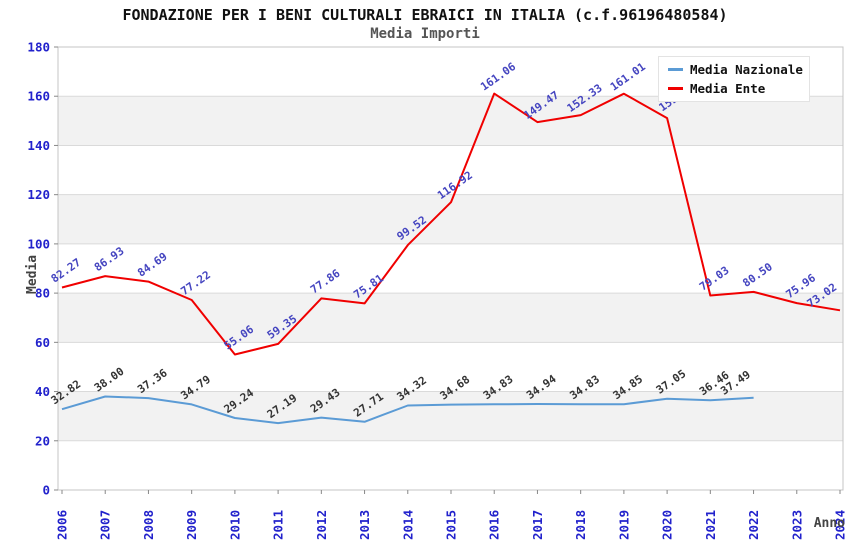 Image resolution: width=850 pixels, height=550 pixels. Describe the element at coordinates (407, 410) in the screenshot. I see `media-nazionale-line` at that location.